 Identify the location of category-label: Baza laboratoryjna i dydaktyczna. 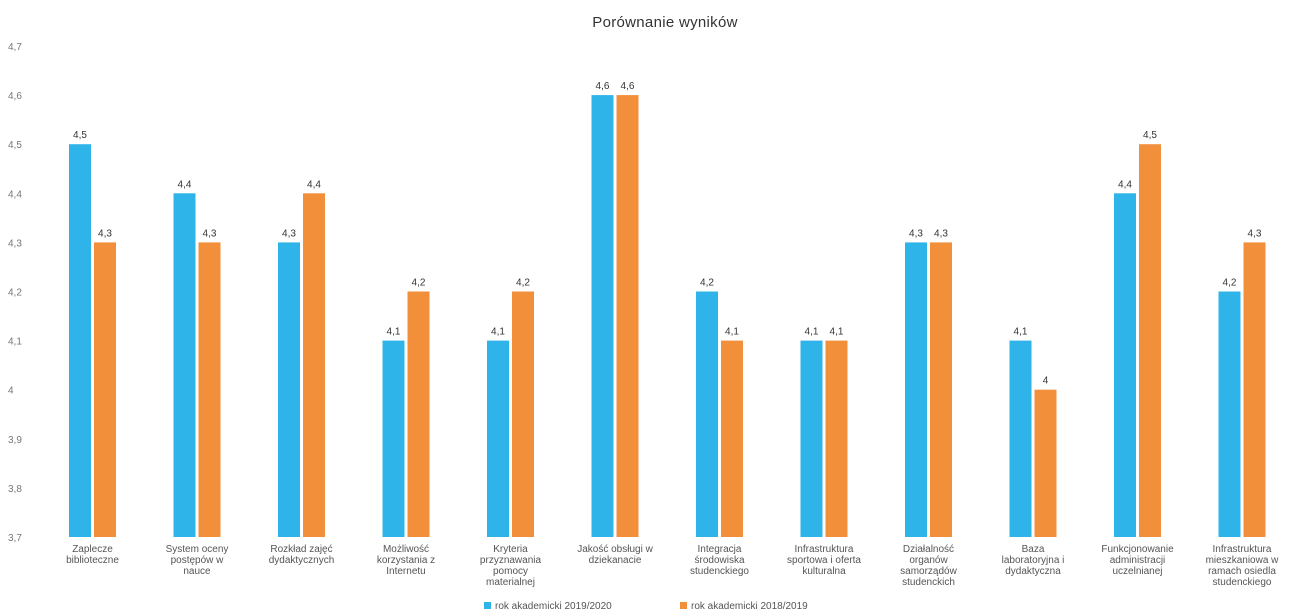
(1033, 560).